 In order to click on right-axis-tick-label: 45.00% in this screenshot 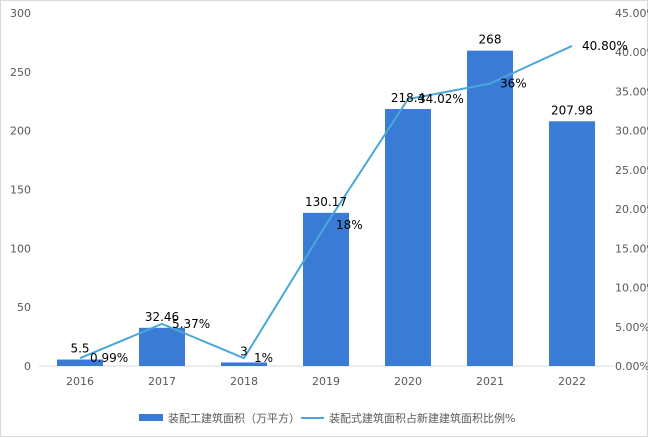, I will do `click(631, 13)`.